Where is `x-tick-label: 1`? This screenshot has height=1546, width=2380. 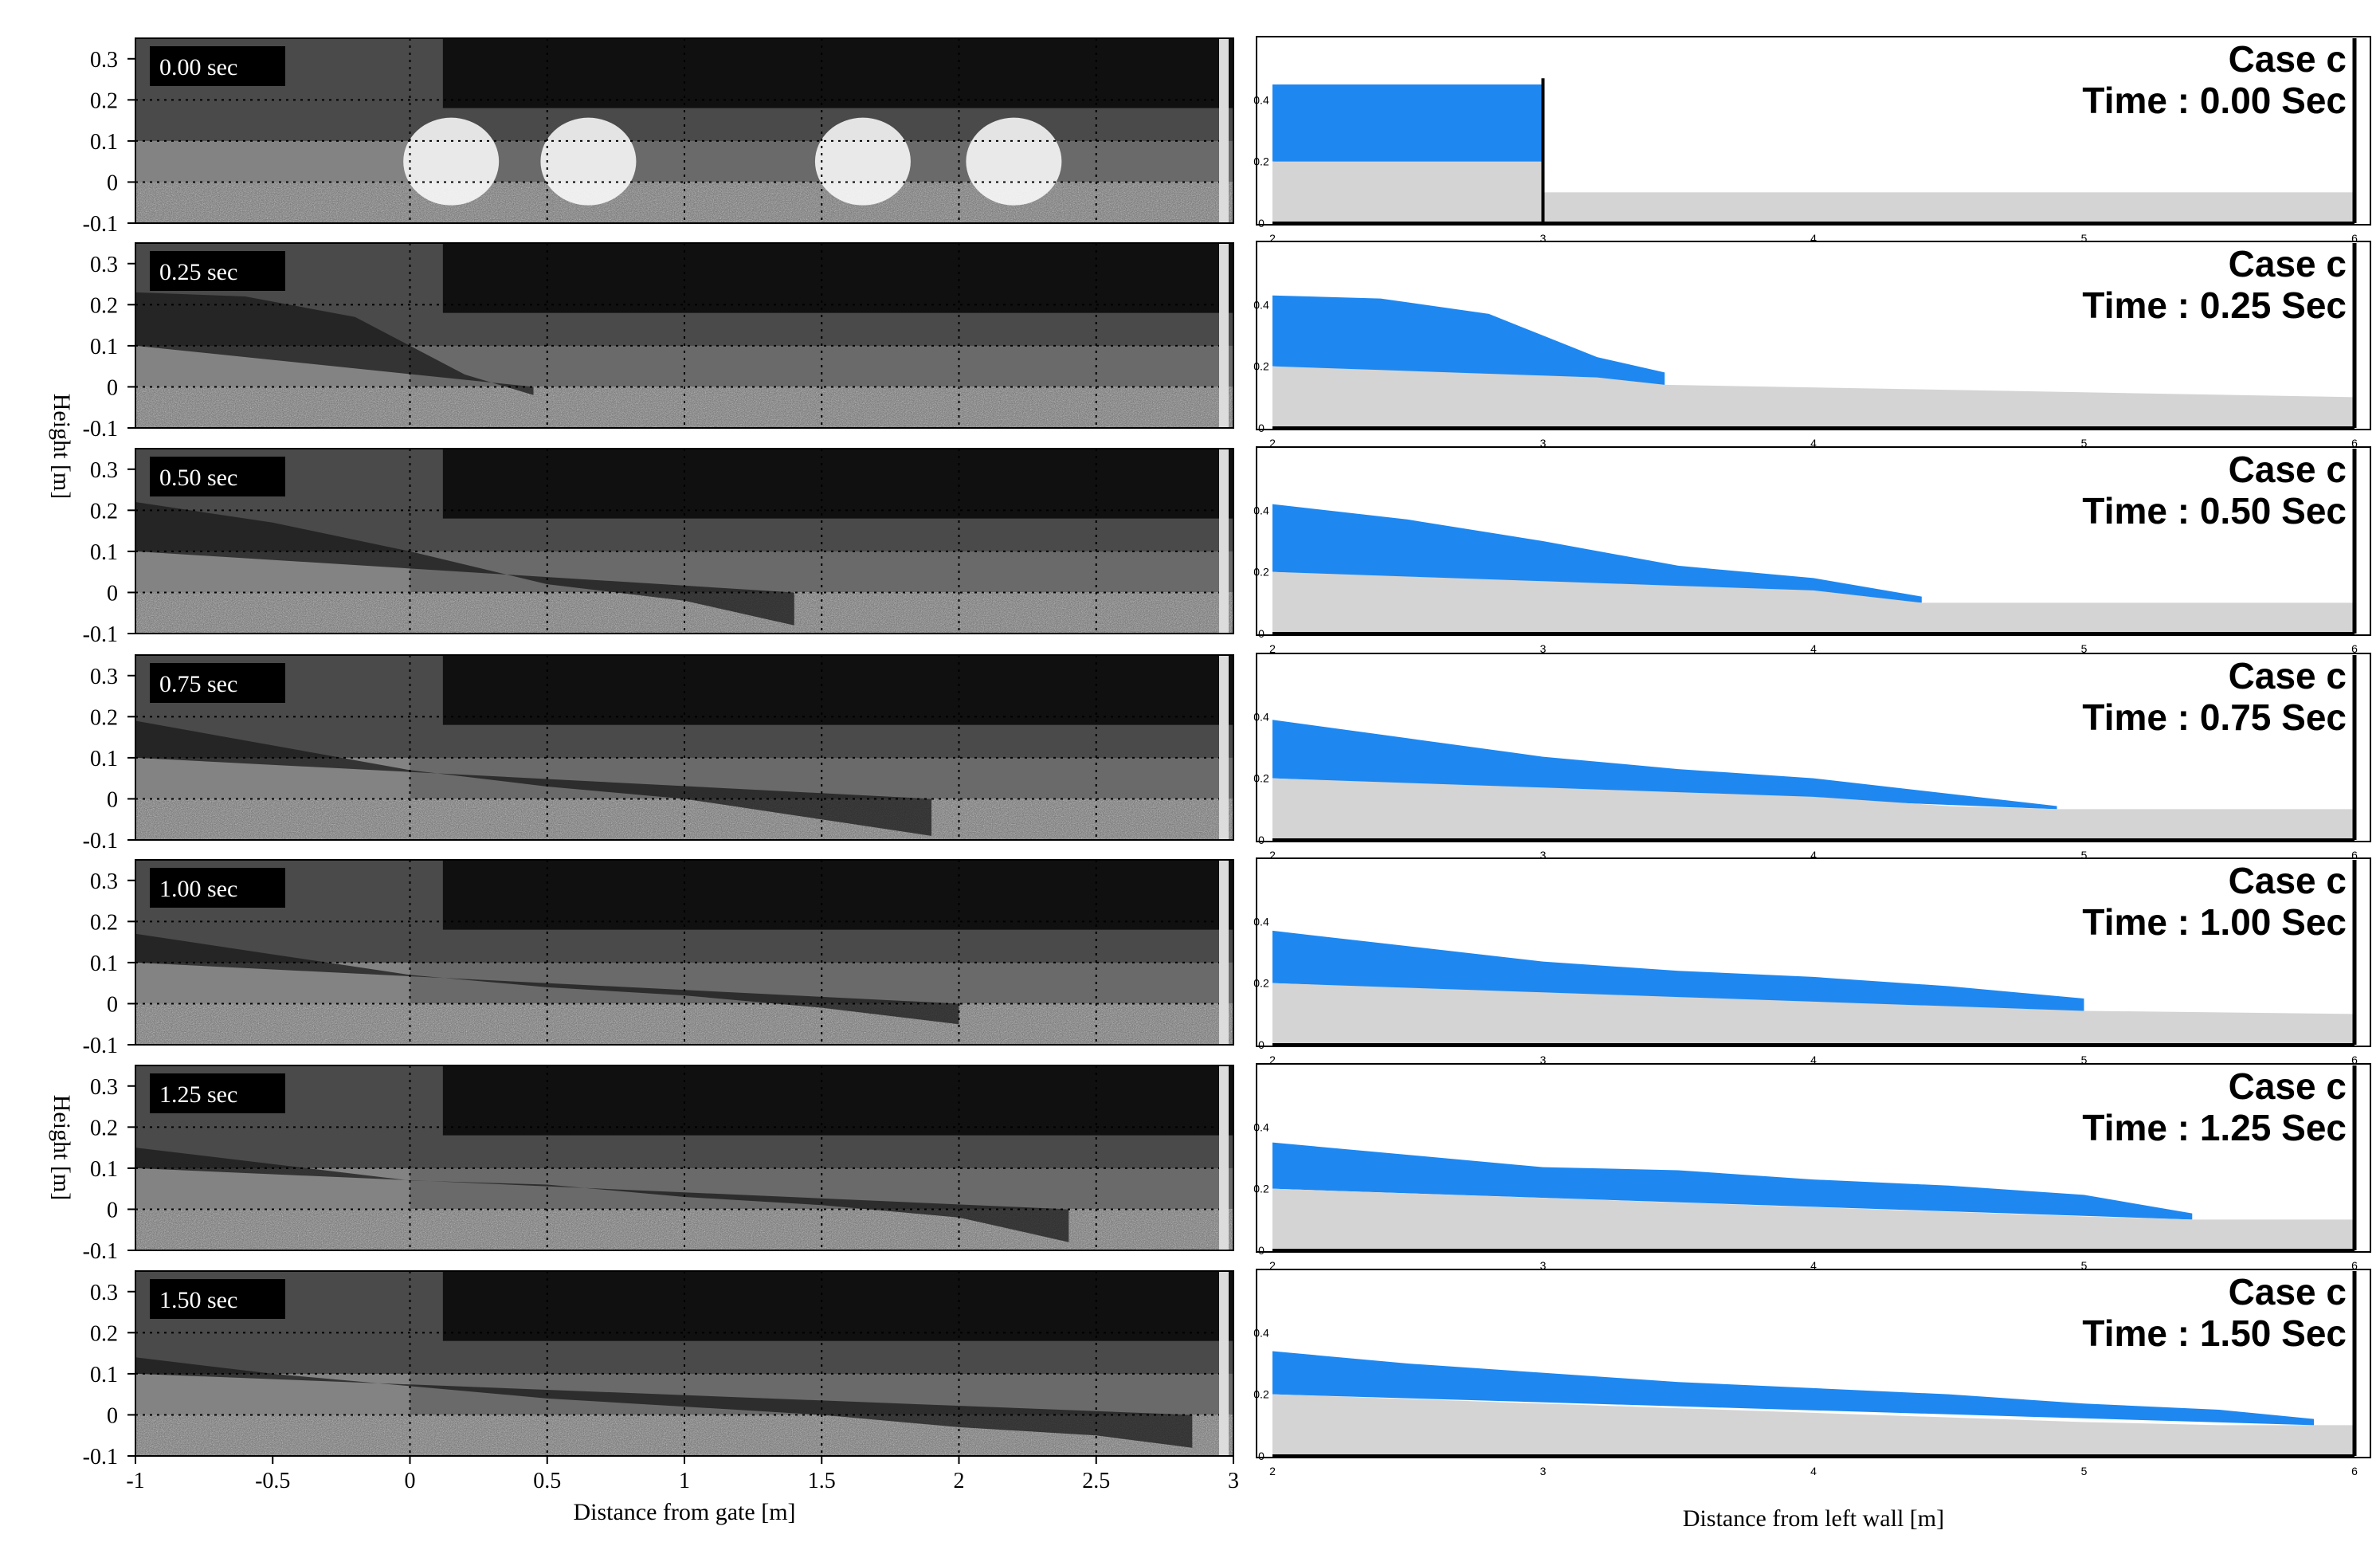 x-tick-label: 1 is located at coordinates (684, 1481).